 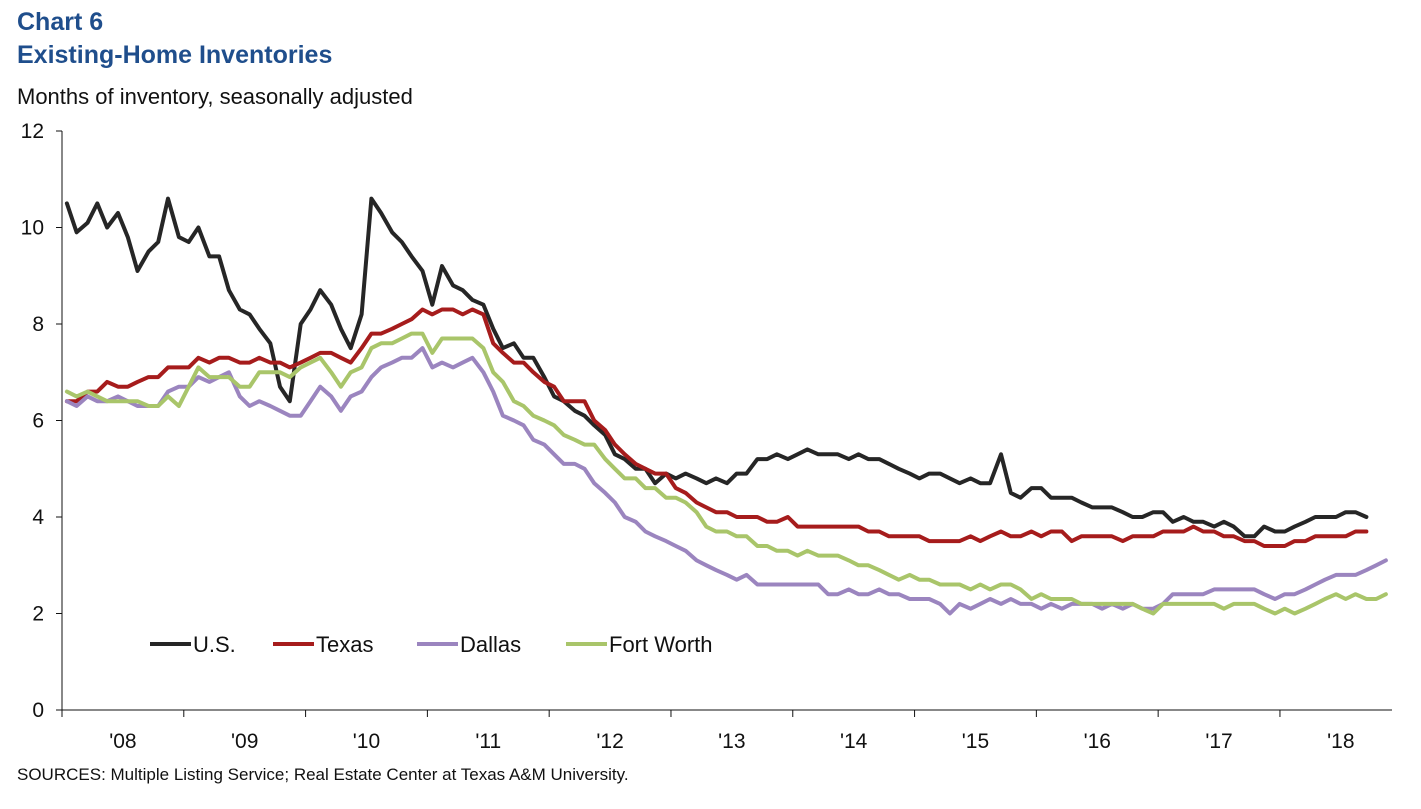 I want to click on x-tick-label: '09, so click(x=244, y=741).